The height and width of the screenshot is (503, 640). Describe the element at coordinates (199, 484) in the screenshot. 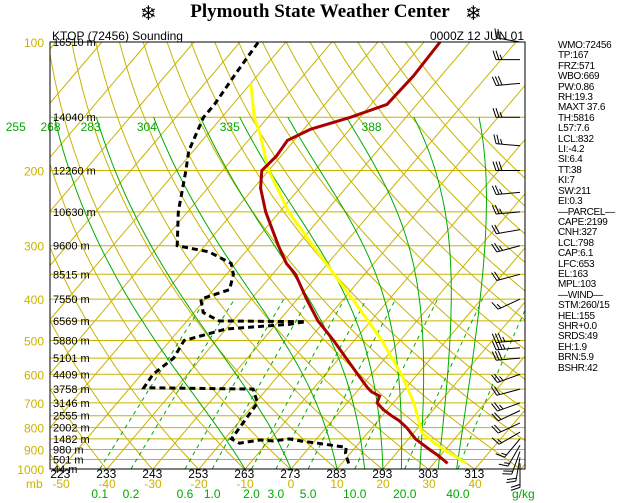

I see `temperature-tick-label: -20` at that location.